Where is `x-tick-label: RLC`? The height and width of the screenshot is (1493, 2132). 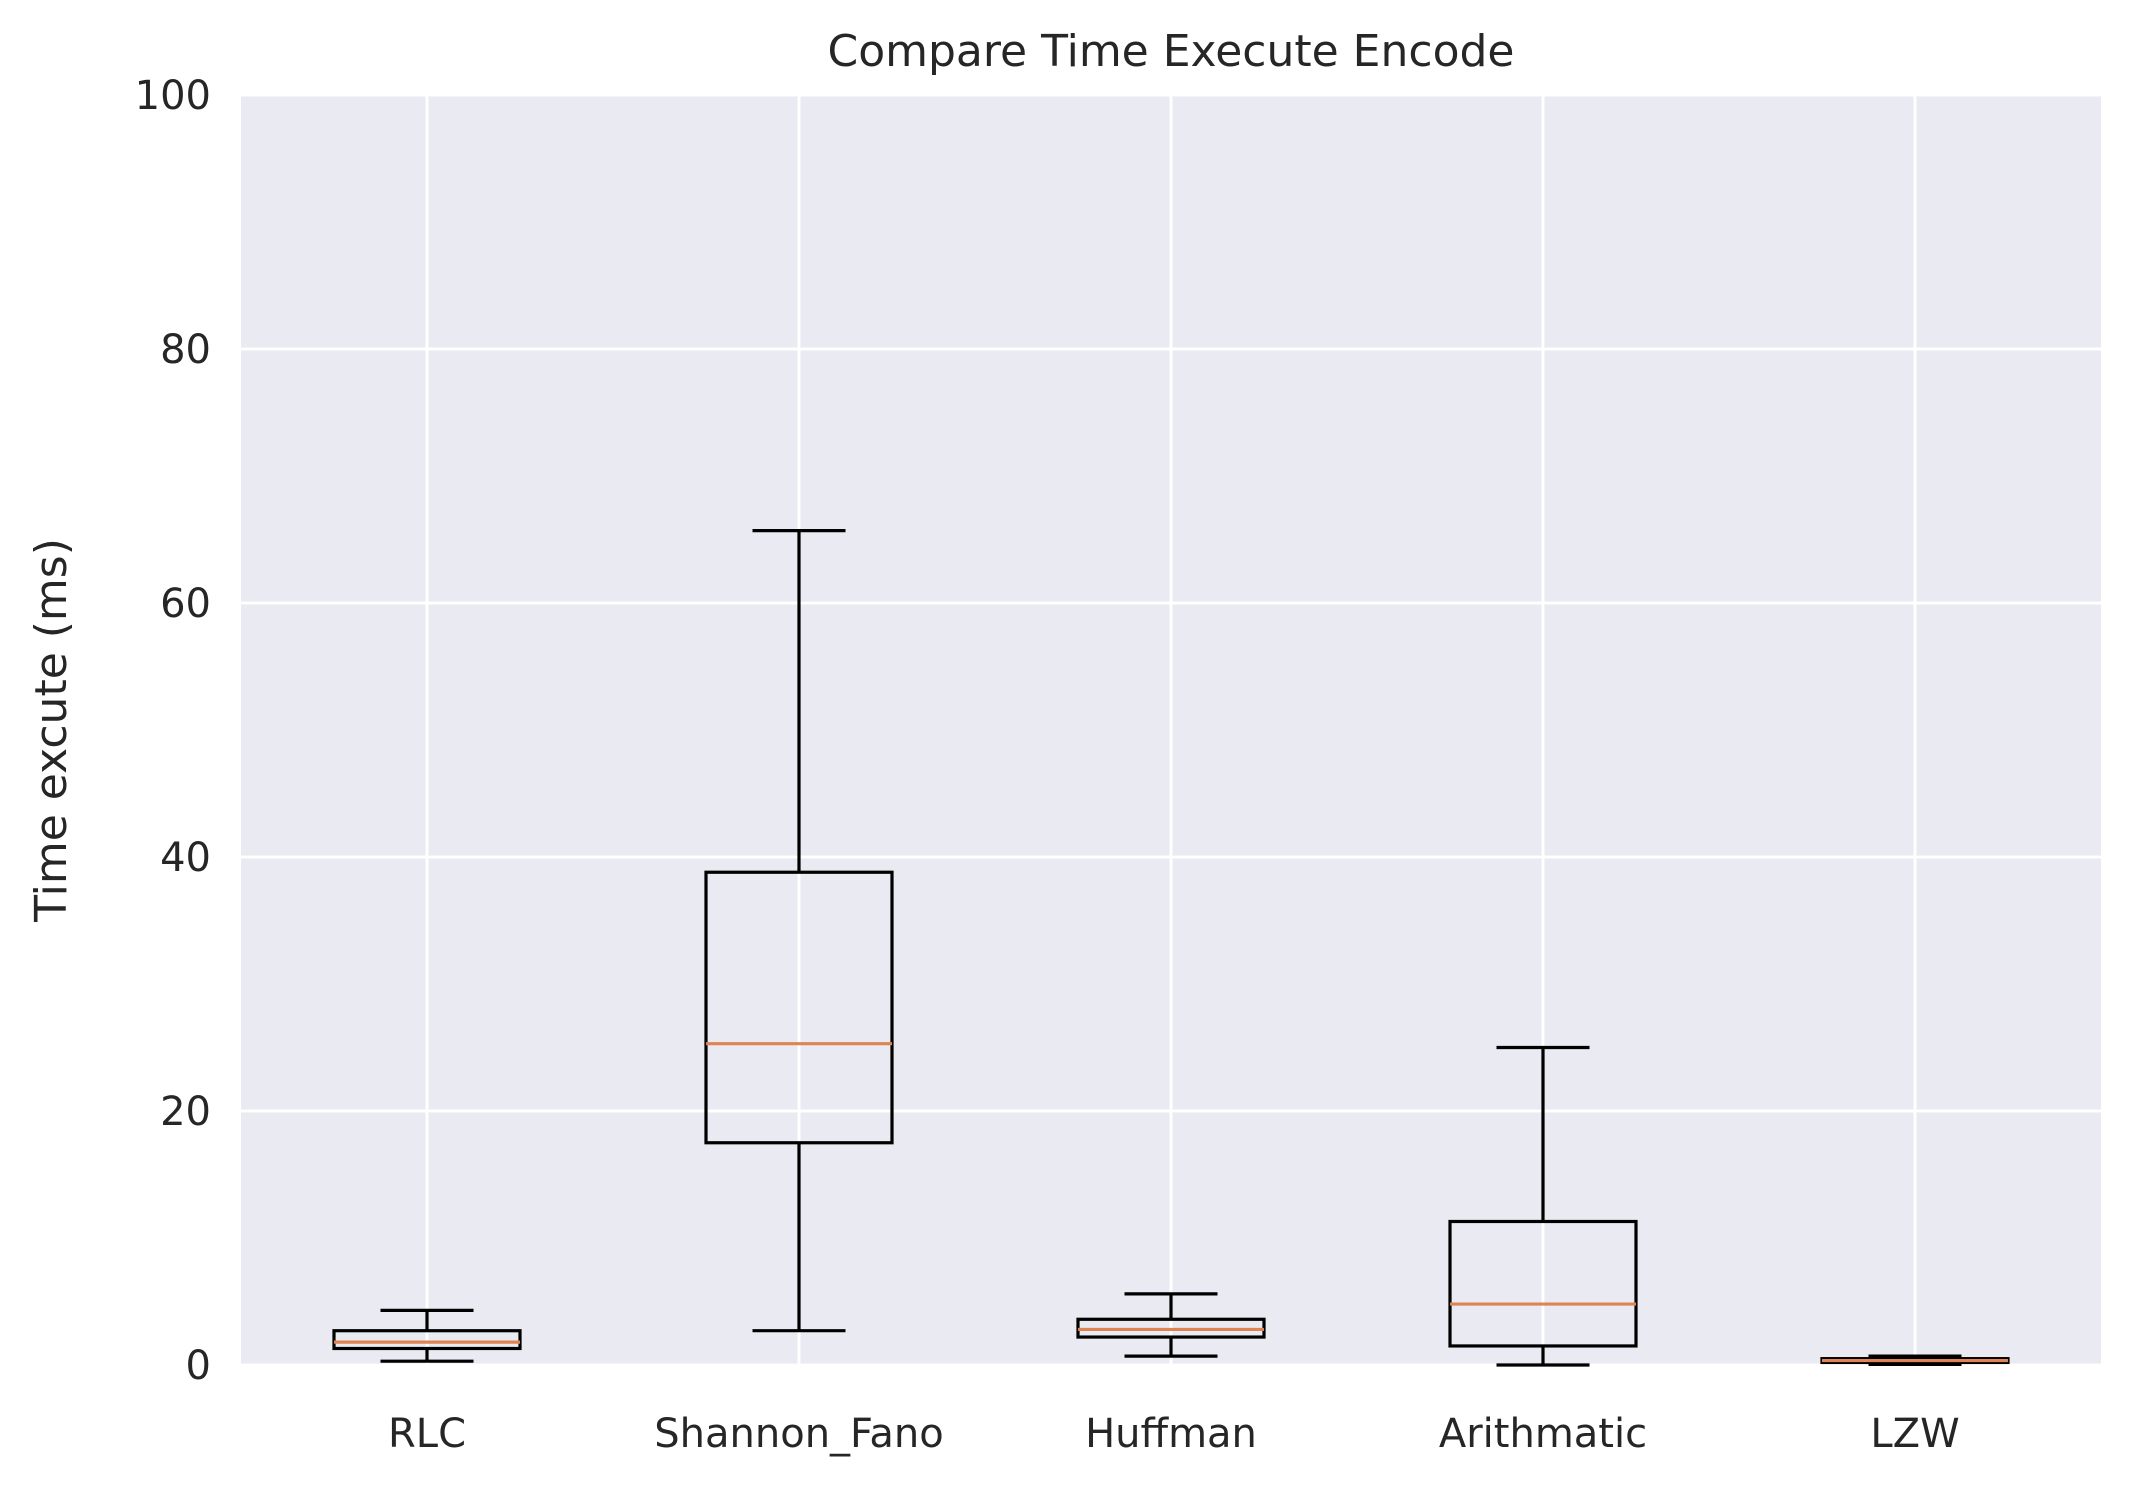
x-tick-label: RLC is located at coordinates (427, 1434).